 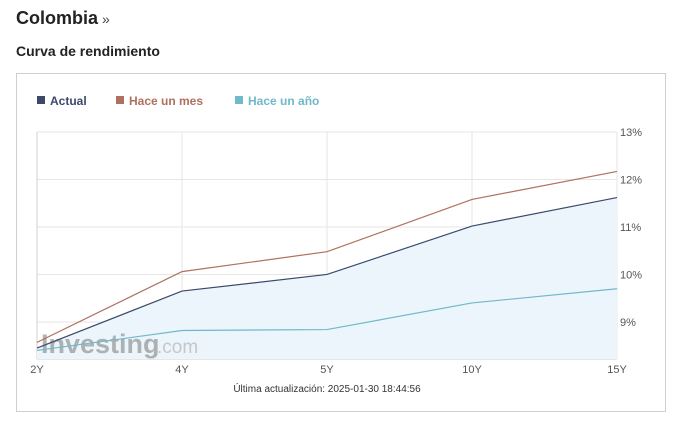 What do you see at coordinates (239, 100) in the screenshot?
I see `legend-swatch-hace-un-ano` at bounding box center [239, 100].